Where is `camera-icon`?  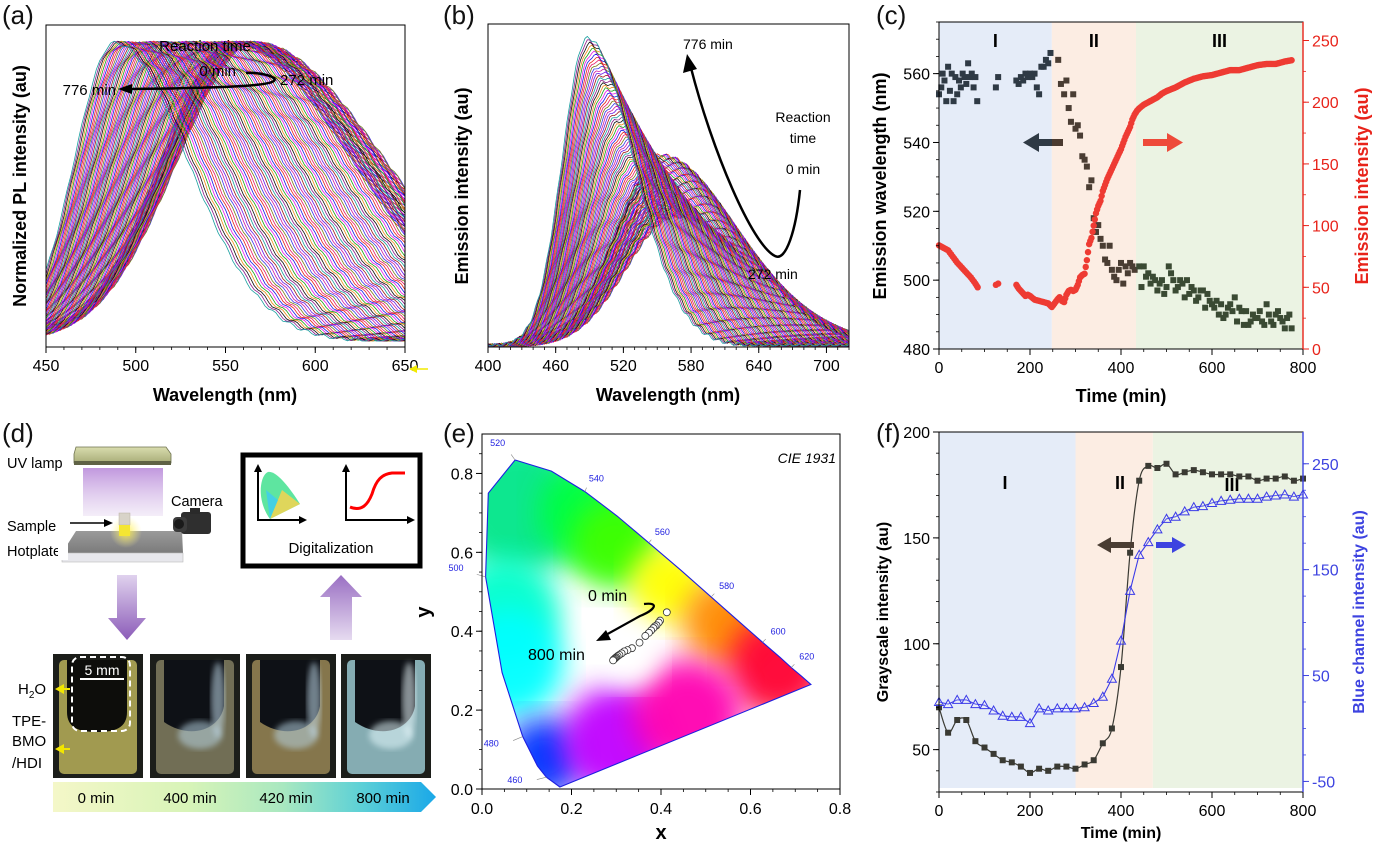 camera-icon is located at coordinates (192, 521).